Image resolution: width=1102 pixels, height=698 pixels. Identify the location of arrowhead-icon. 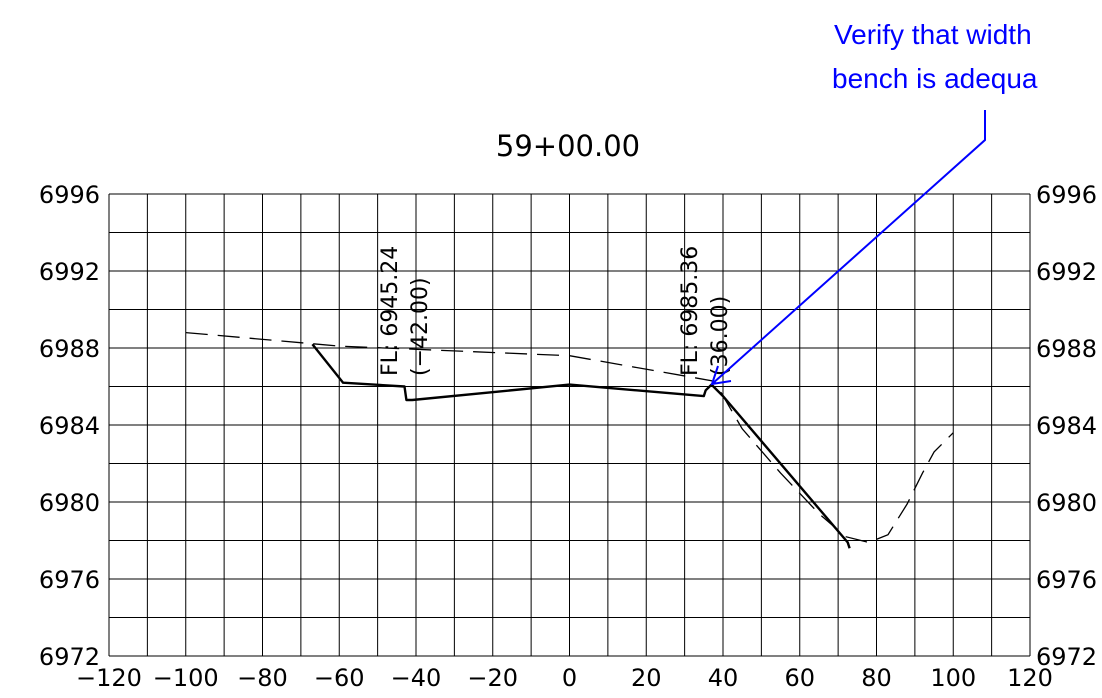
(721, 375).